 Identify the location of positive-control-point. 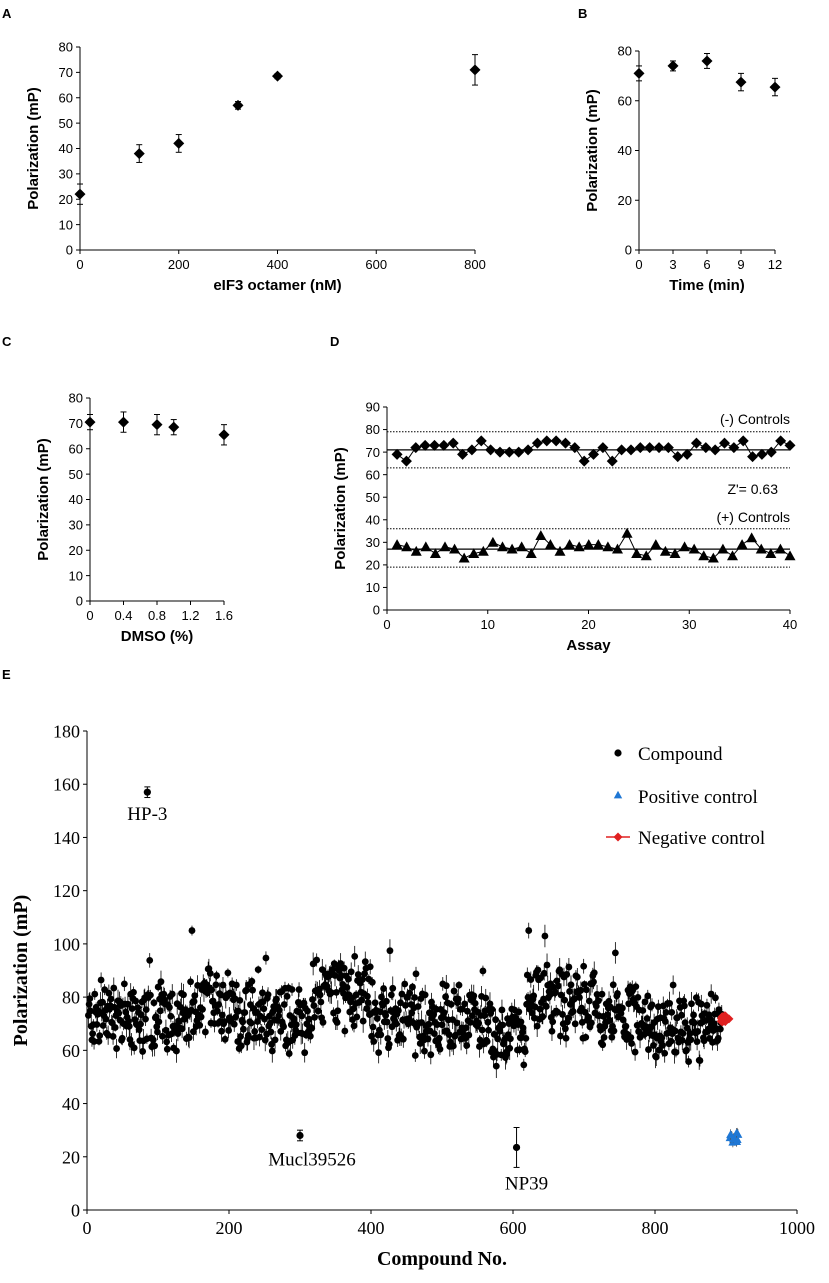
(736, 1132).